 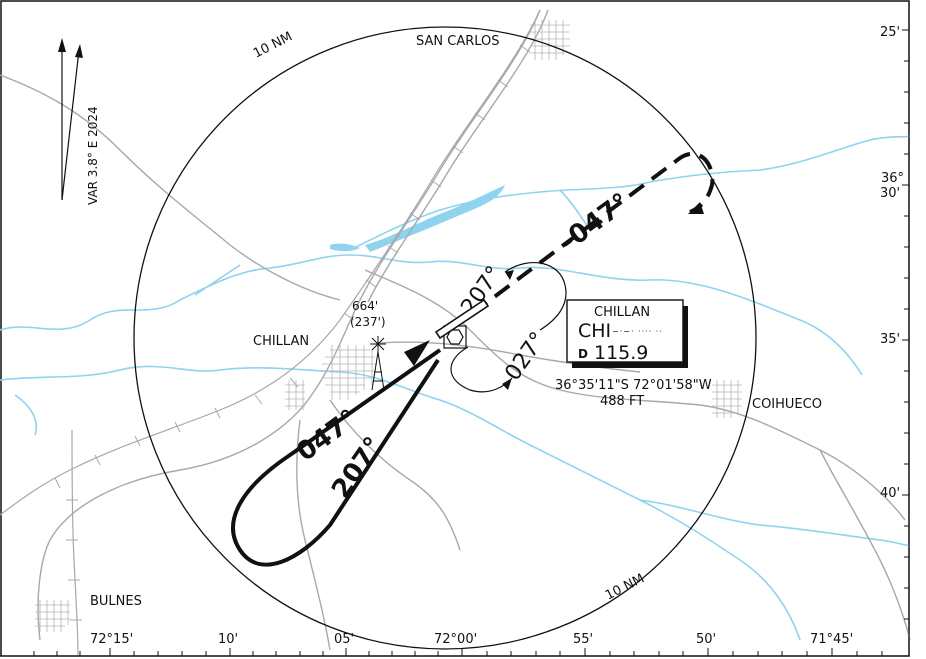 I want to click on lon-label-72-15: 72°15', so click(x=111, y=639).